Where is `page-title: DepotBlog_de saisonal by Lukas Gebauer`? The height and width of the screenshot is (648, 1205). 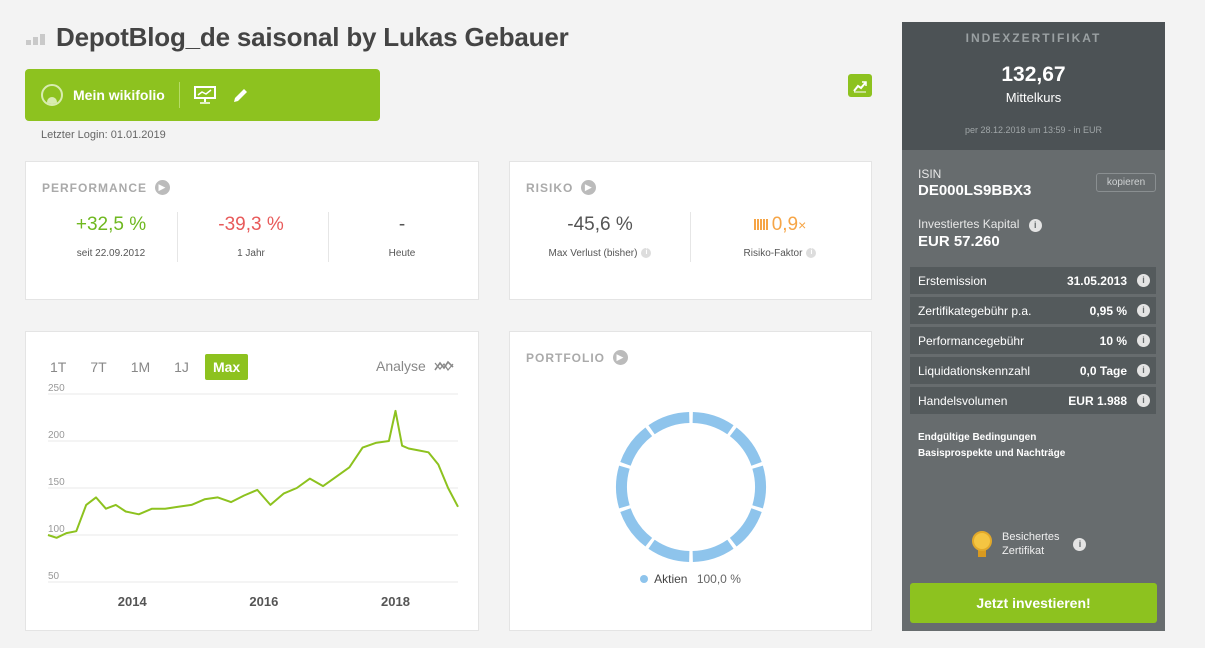 page-title: DepotBlog_de saisonal by Lukas Gebauer is located at coordinates (312, 37).